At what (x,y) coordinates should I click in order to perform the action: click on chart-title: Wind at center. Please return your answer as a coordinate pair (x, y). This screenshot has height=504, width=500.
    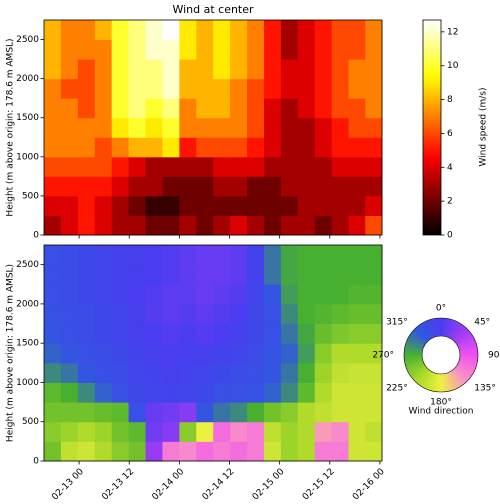
    Looking at the image, I should click on (213, 9).